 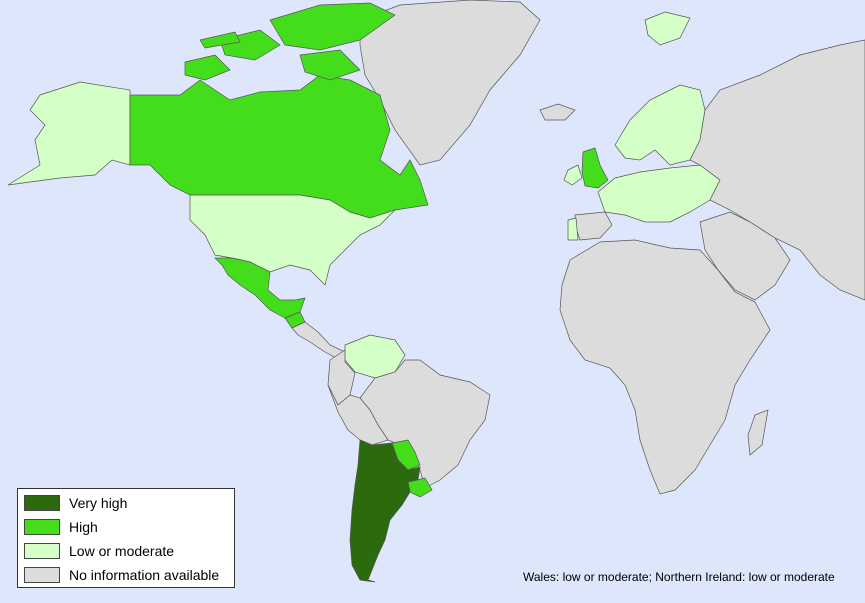 What do you see at coordinates (450, 83) in the screenshot?
I see `region-greenland` at bounding box center [450, 83].